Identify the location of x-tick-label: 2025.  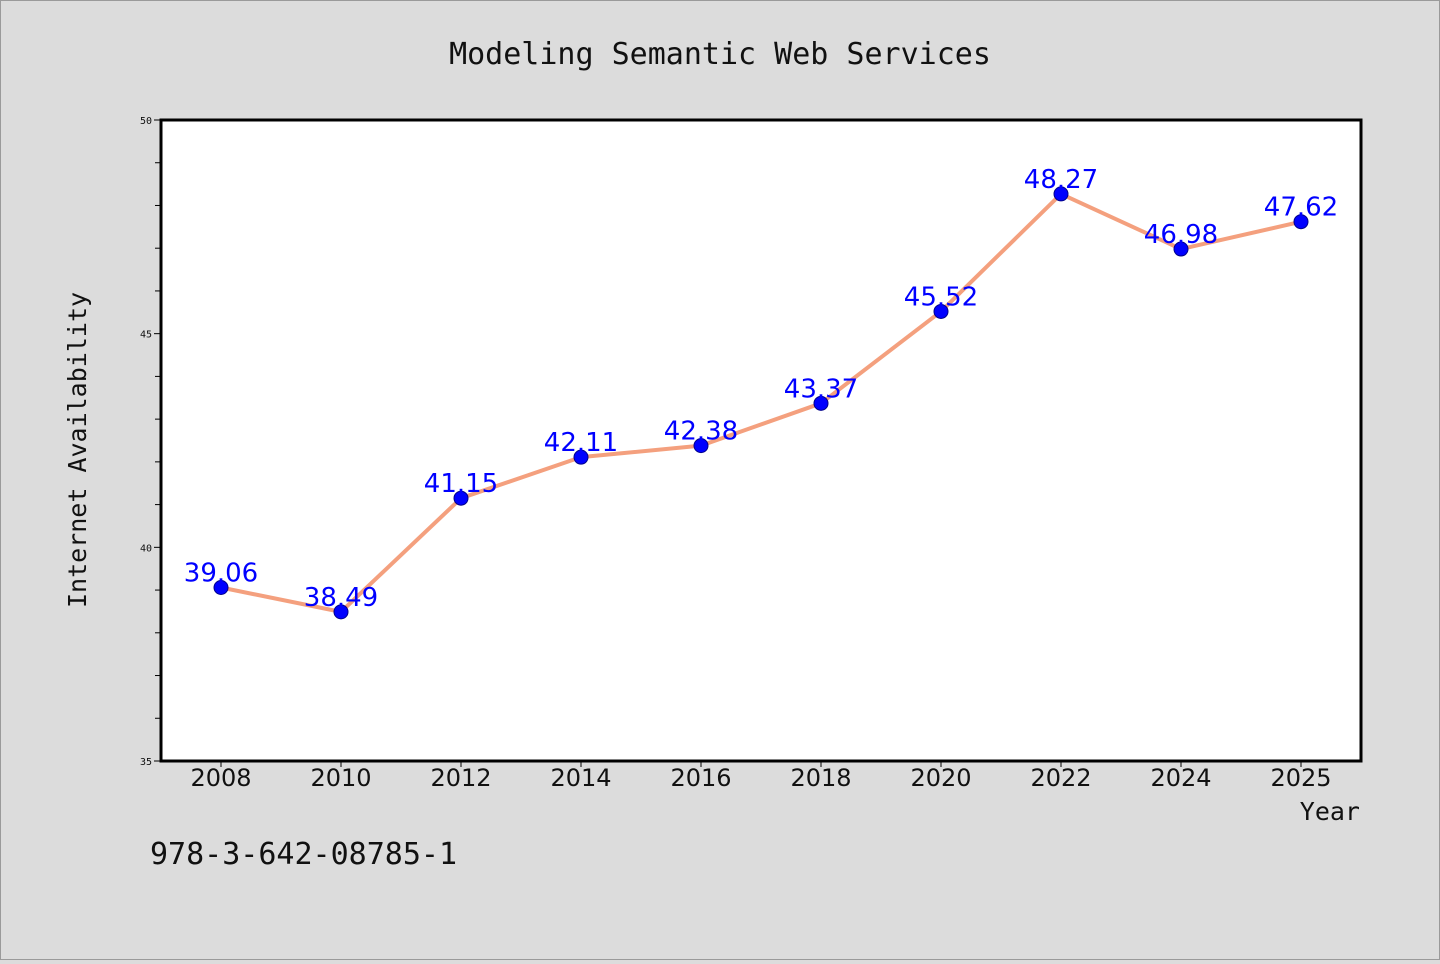
(1300, 778).